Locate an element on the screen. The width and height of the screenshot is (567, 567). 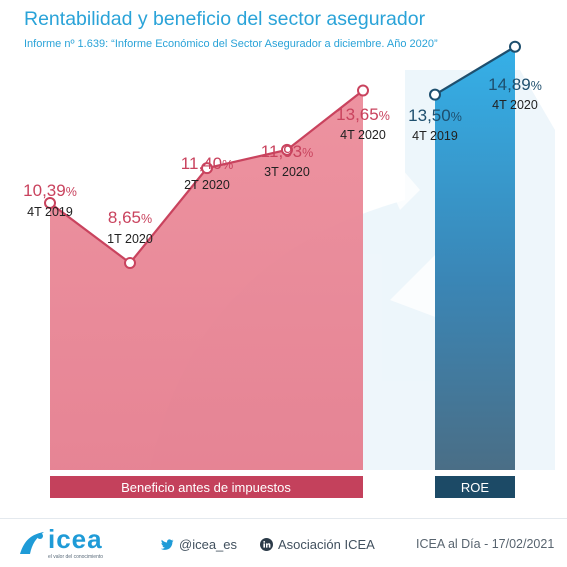
roe-category-label: 4T 2020 is located at coordinates (515, 105).